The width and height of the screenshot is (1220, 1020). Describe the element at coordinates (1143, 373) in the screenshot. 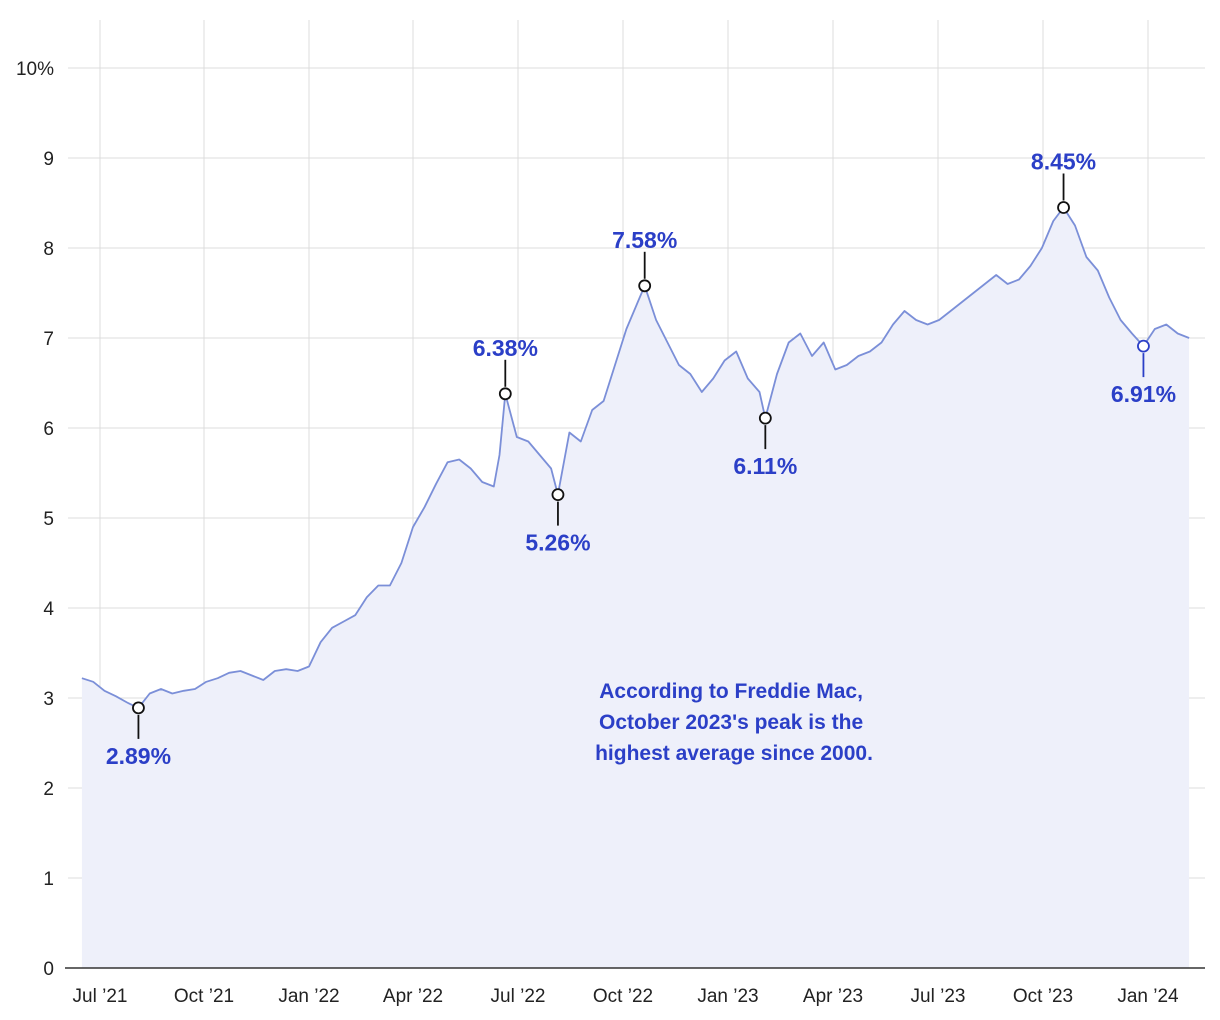

I see `callout: 6.91%` at that location.